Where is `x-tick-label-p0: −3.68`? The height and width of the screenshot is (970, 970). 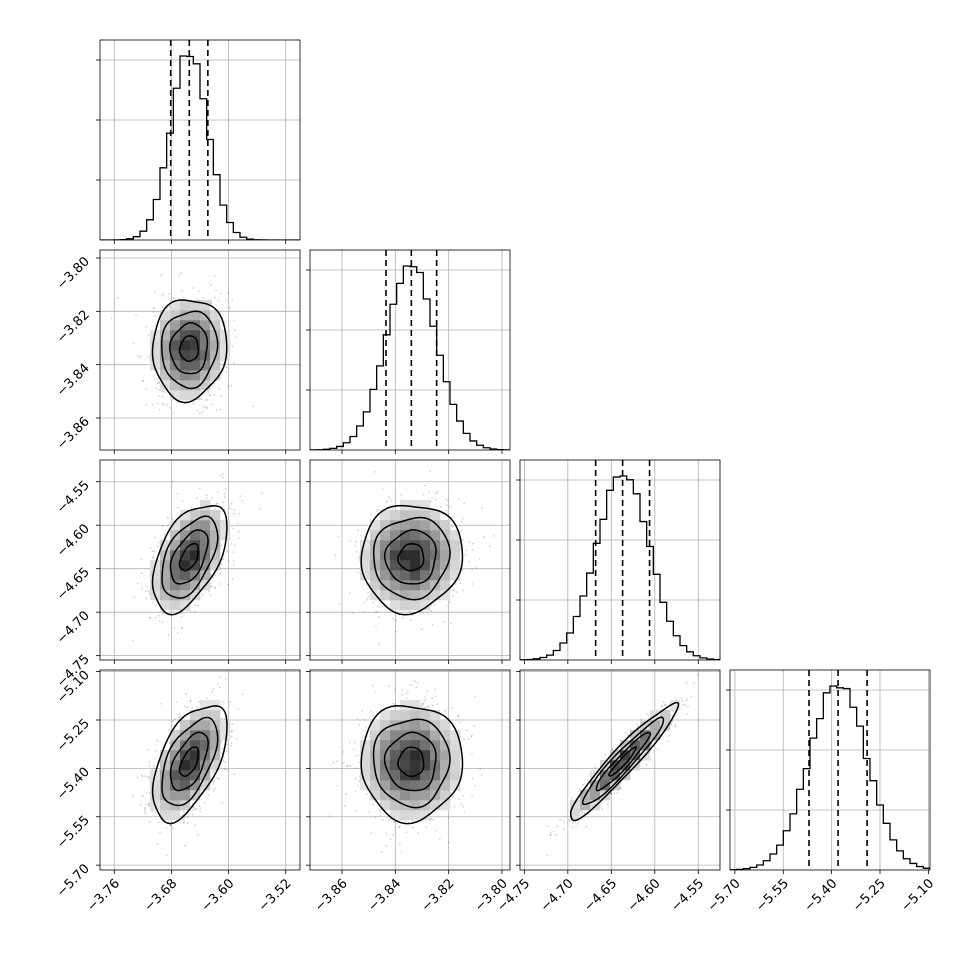 x-tick-label-p0: −3.68 is located at coordinates (160, 895).